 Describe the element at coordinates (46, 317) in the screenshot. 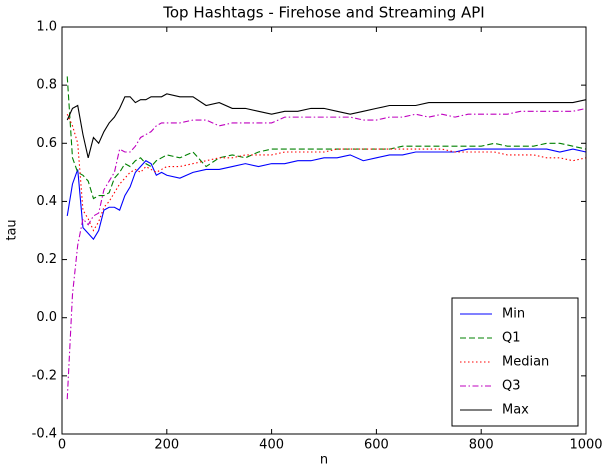

I see `y-tick-label: 0.0` at that location.